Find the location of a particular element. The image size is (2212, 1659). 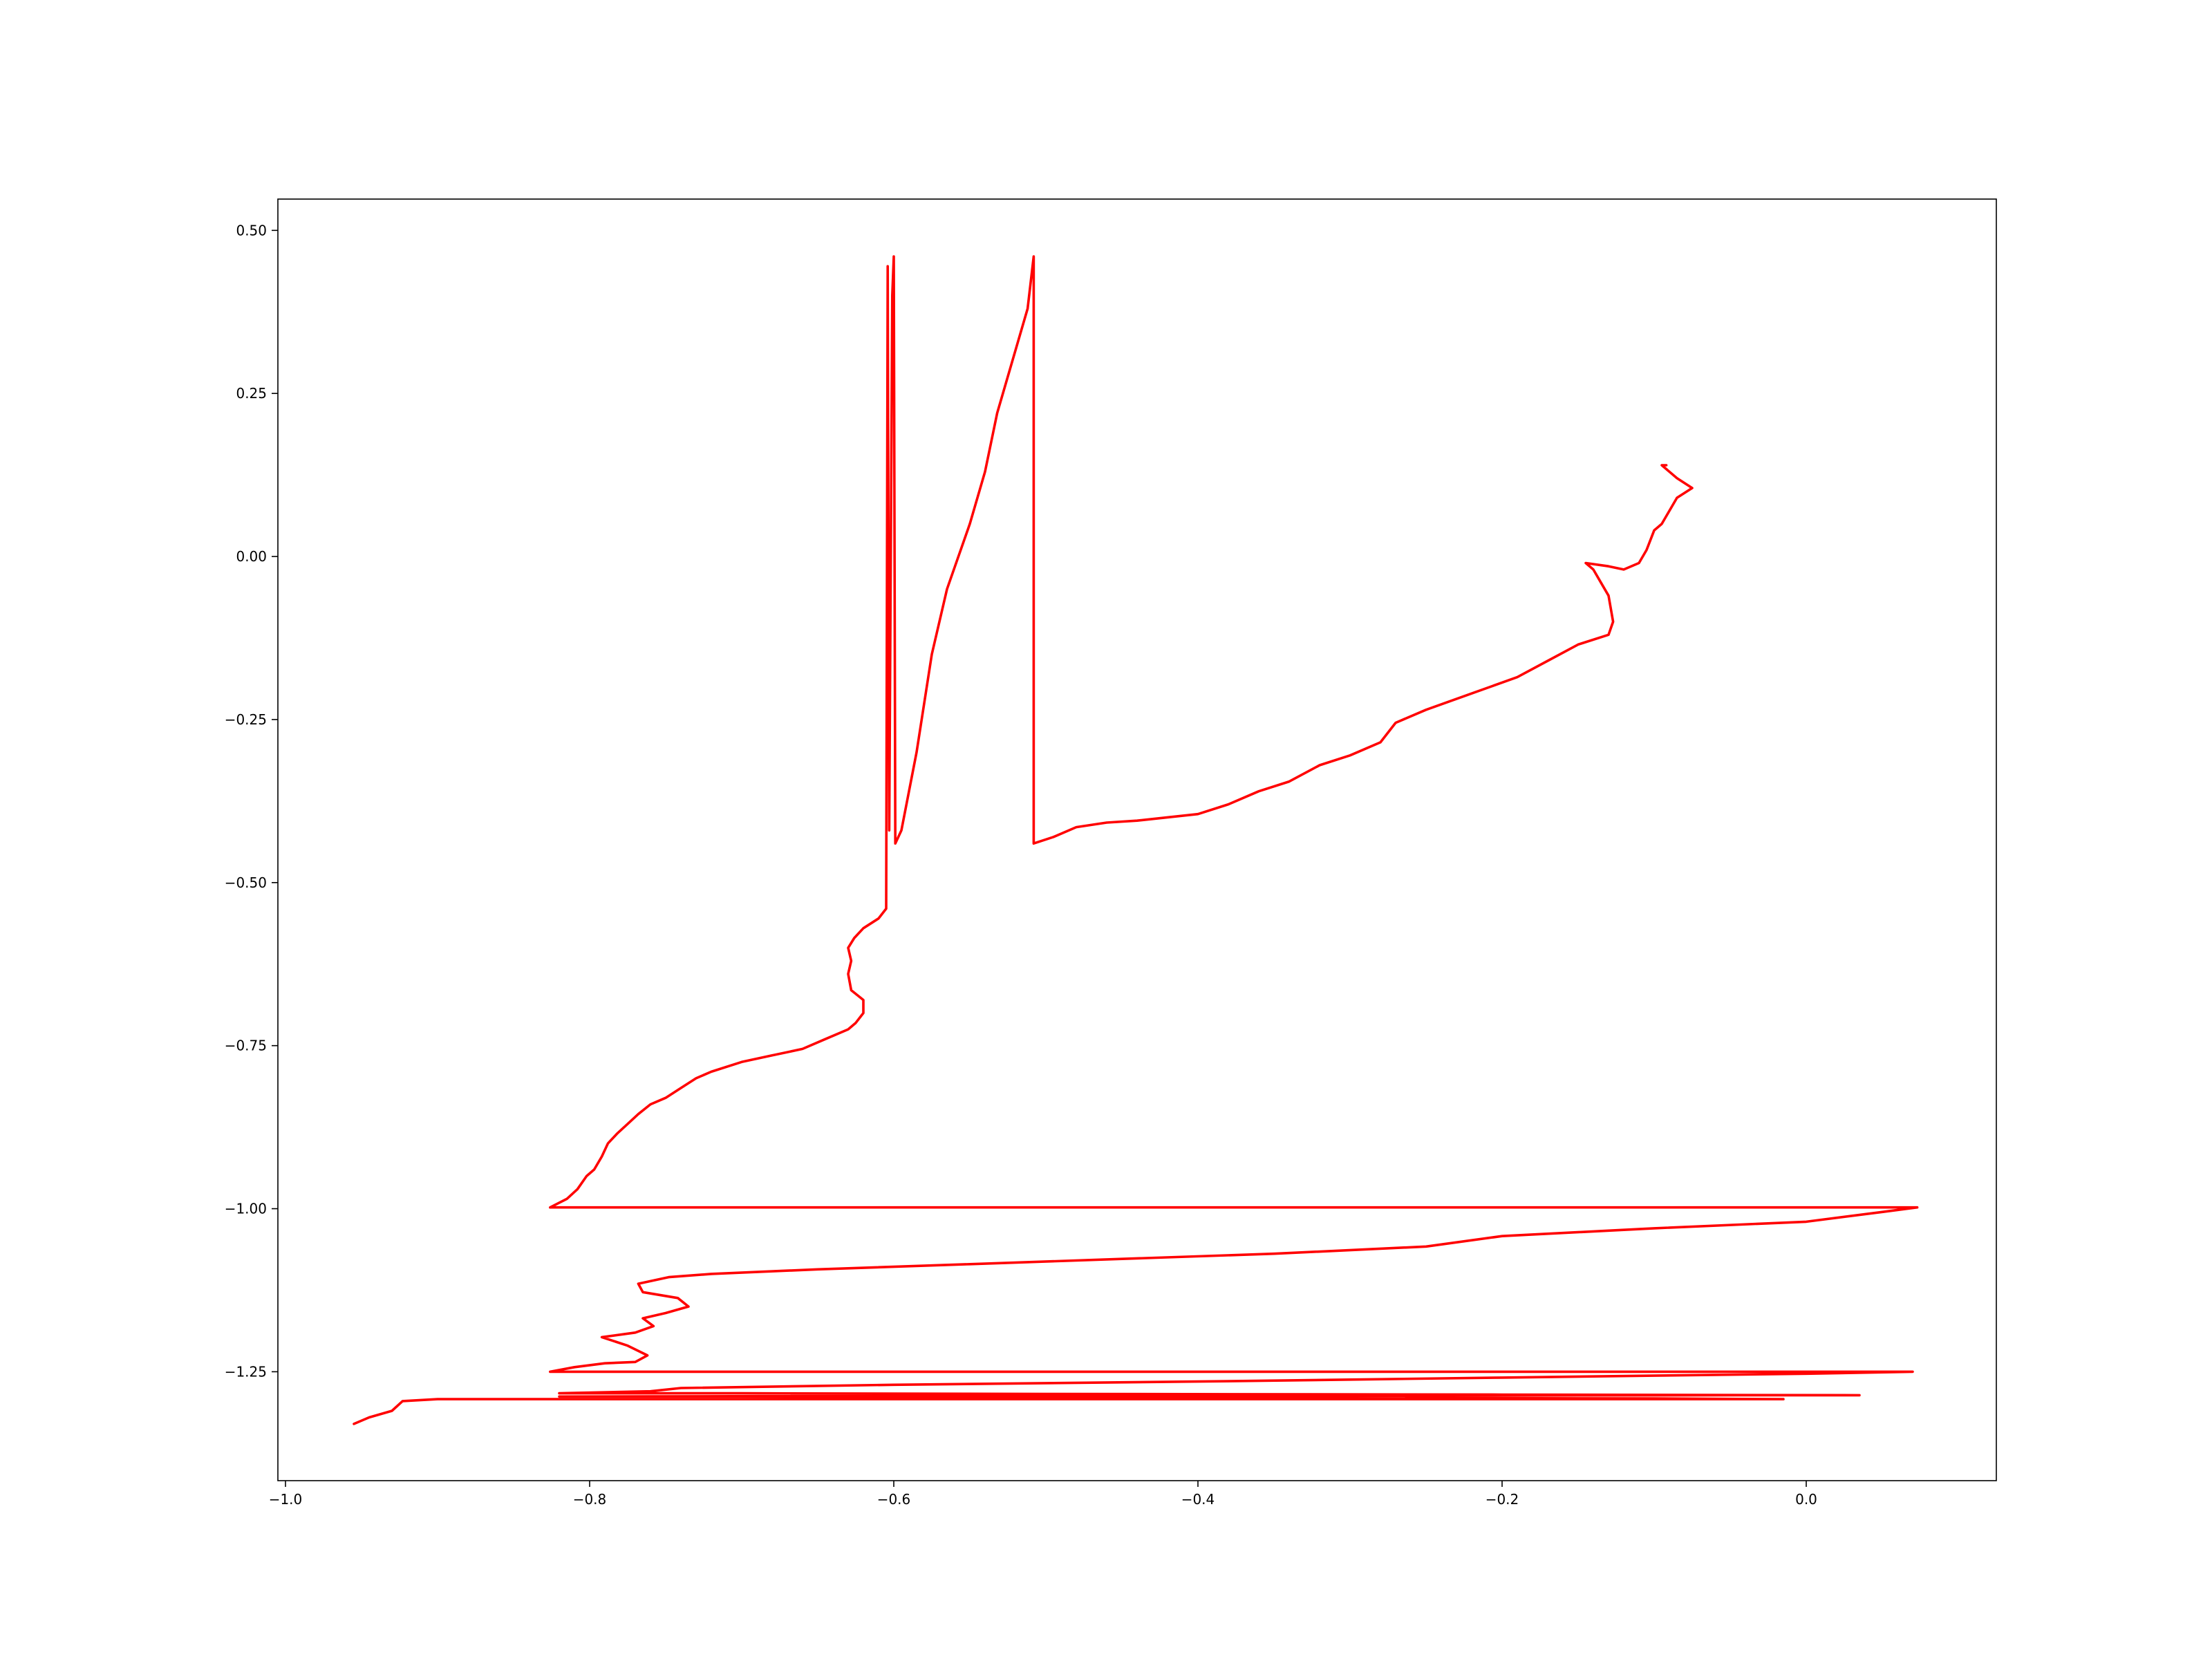

x-tick-label: −0.2 is located at coordinates (1502, 1499).